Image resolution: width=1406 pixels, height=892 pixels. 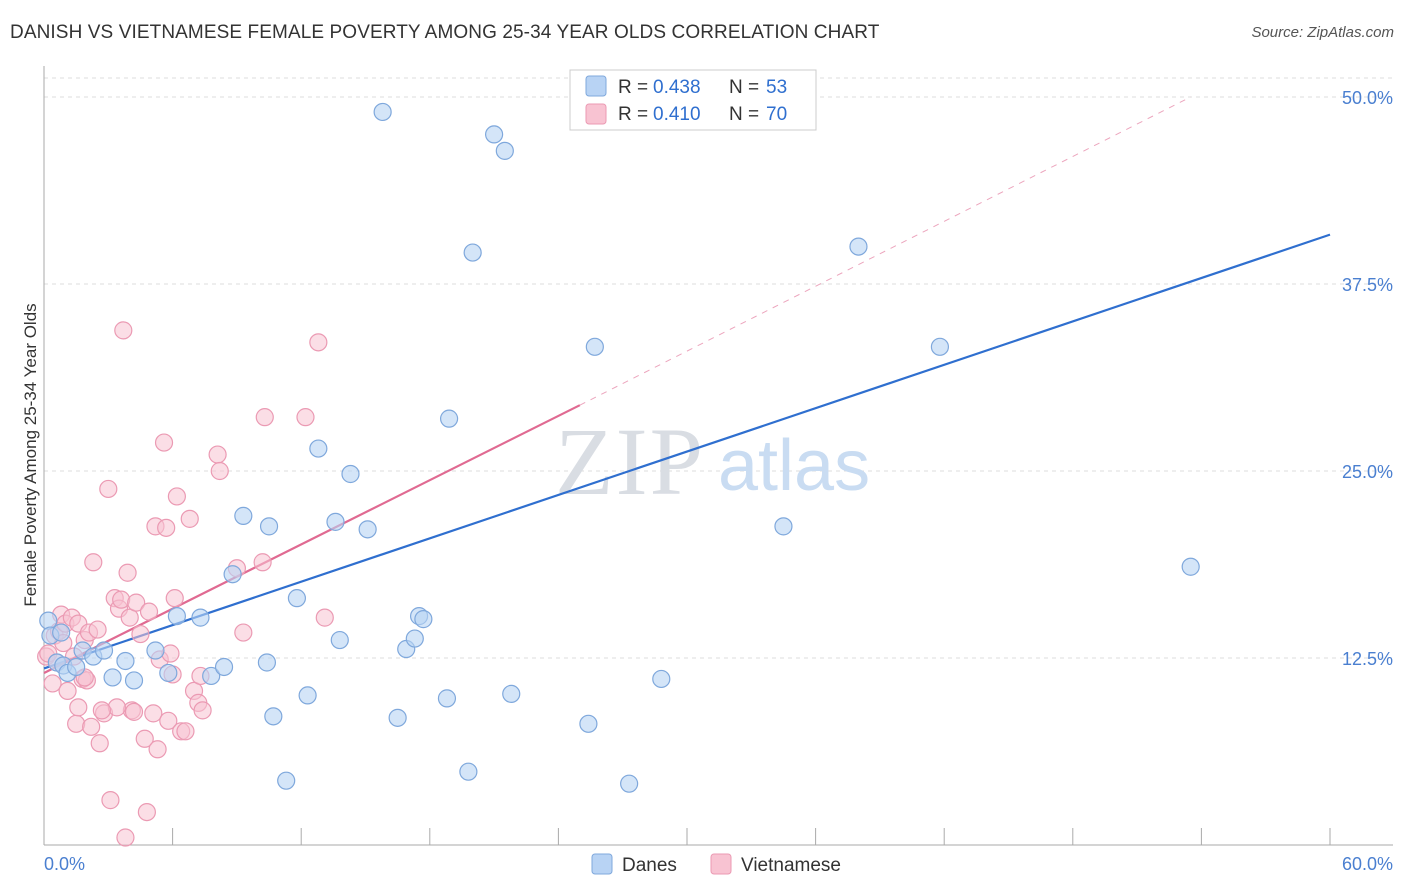 I want to click on y-tick-label-2: 37.5%, so click(x=1367, y=285).